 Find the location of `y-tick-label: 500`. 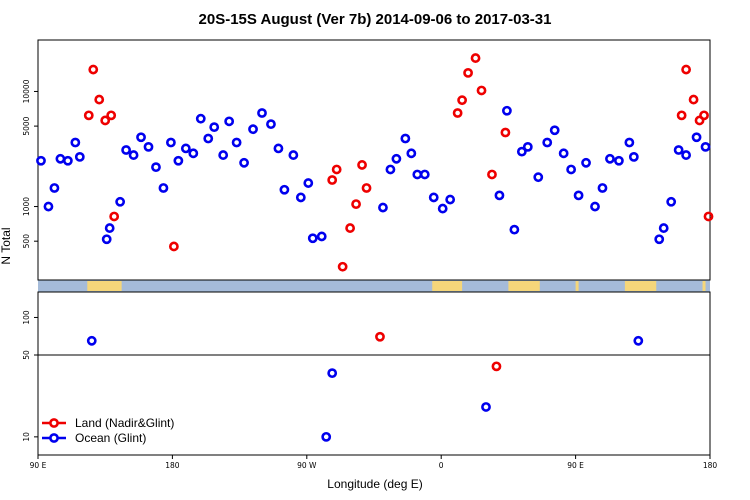

y-tick-label: 500 is located at coordinates (26, 241).